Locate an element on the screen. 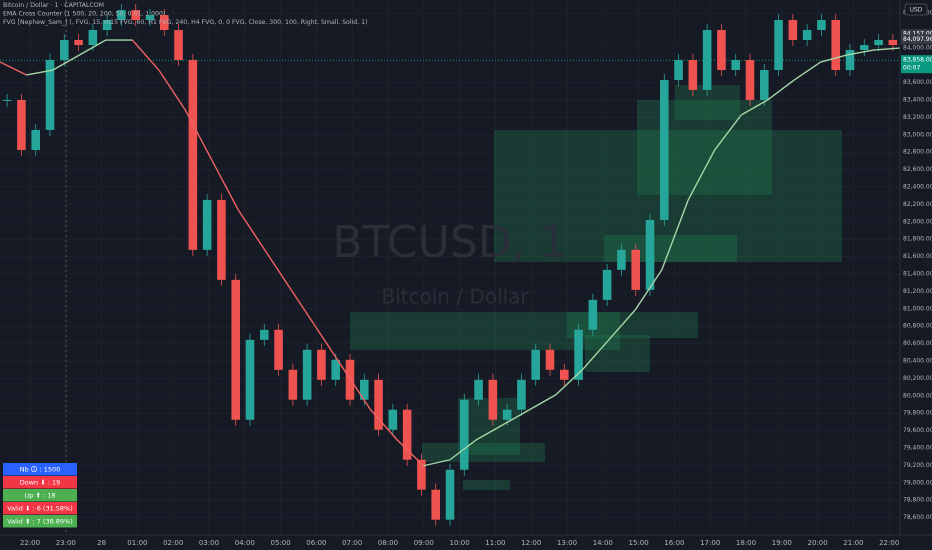  stats-text: Nb 🛈 : 1500 is located at coordinates (40, 470).